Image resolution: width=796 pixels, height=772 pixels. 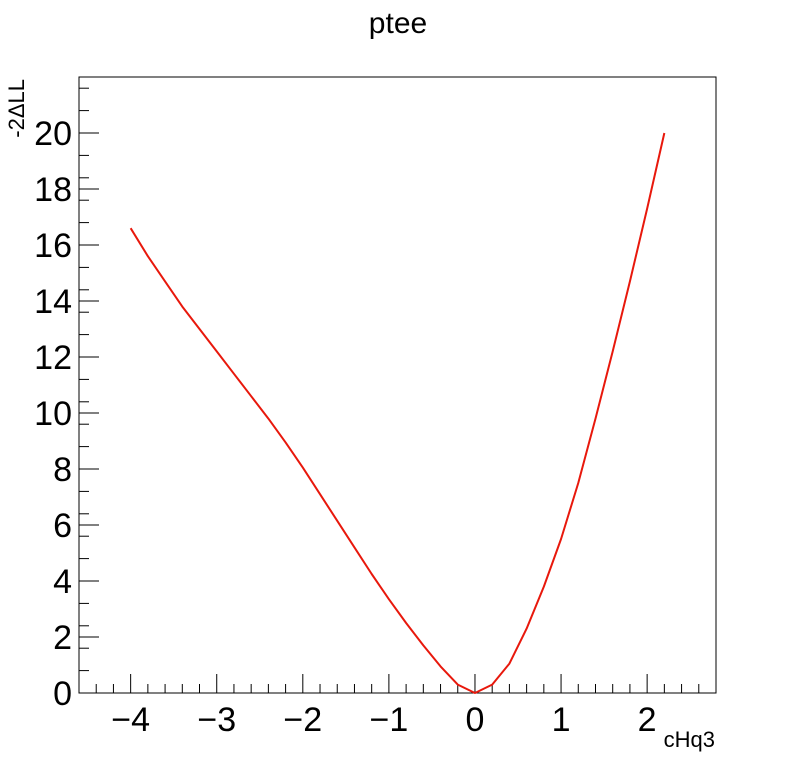 What do you see at coordinates (53, 302) in the screenshot?
I see `y-tick-label: 14` at bounding box center [53, 302].